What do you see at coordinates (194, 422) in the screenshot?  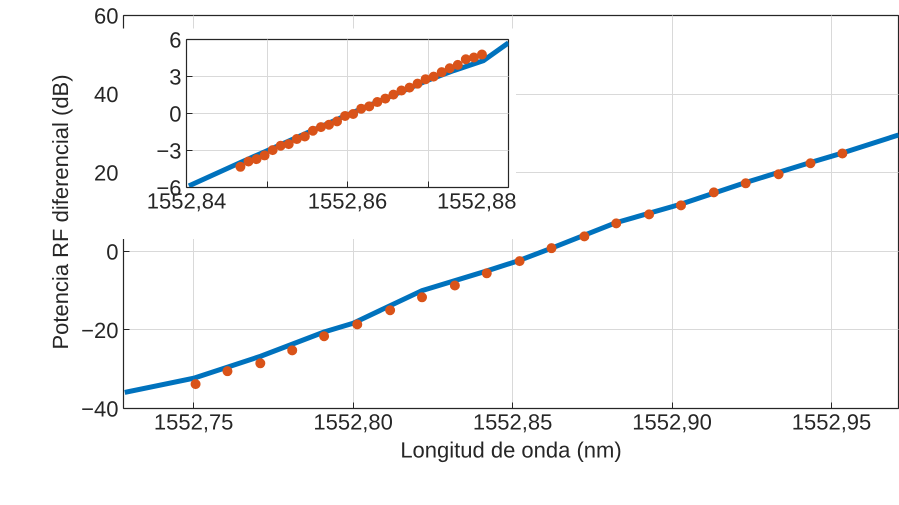 I see `x-tick-label: 1552,75` at bounding box center [194, 422].